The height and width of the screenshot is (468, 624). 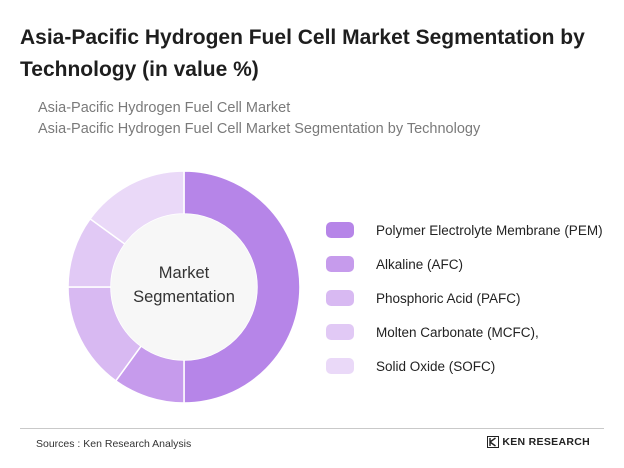 I want to click on legend-item: Phosphoric Acid (PAFC), so click(x=464, y=298).